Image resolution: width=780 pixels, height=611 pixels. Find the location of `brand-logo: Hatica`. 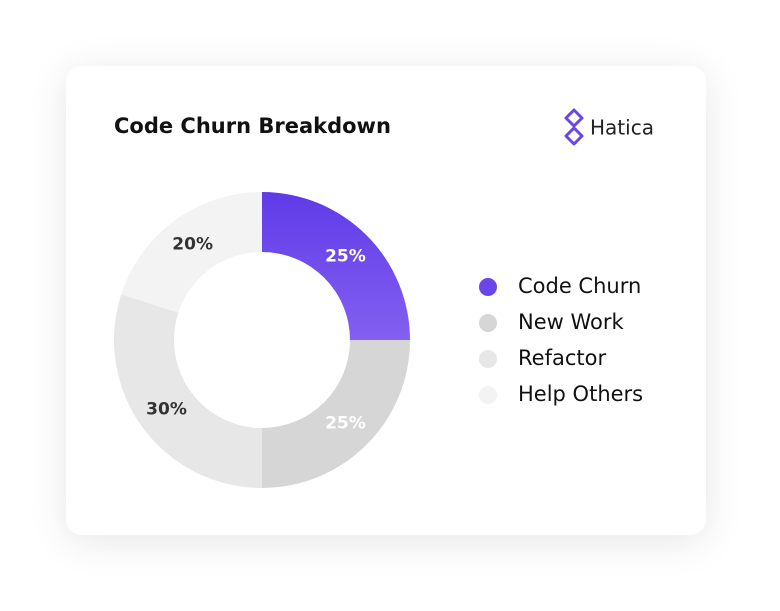

brand-logo: Hatica is located at coordinates (609, 127).